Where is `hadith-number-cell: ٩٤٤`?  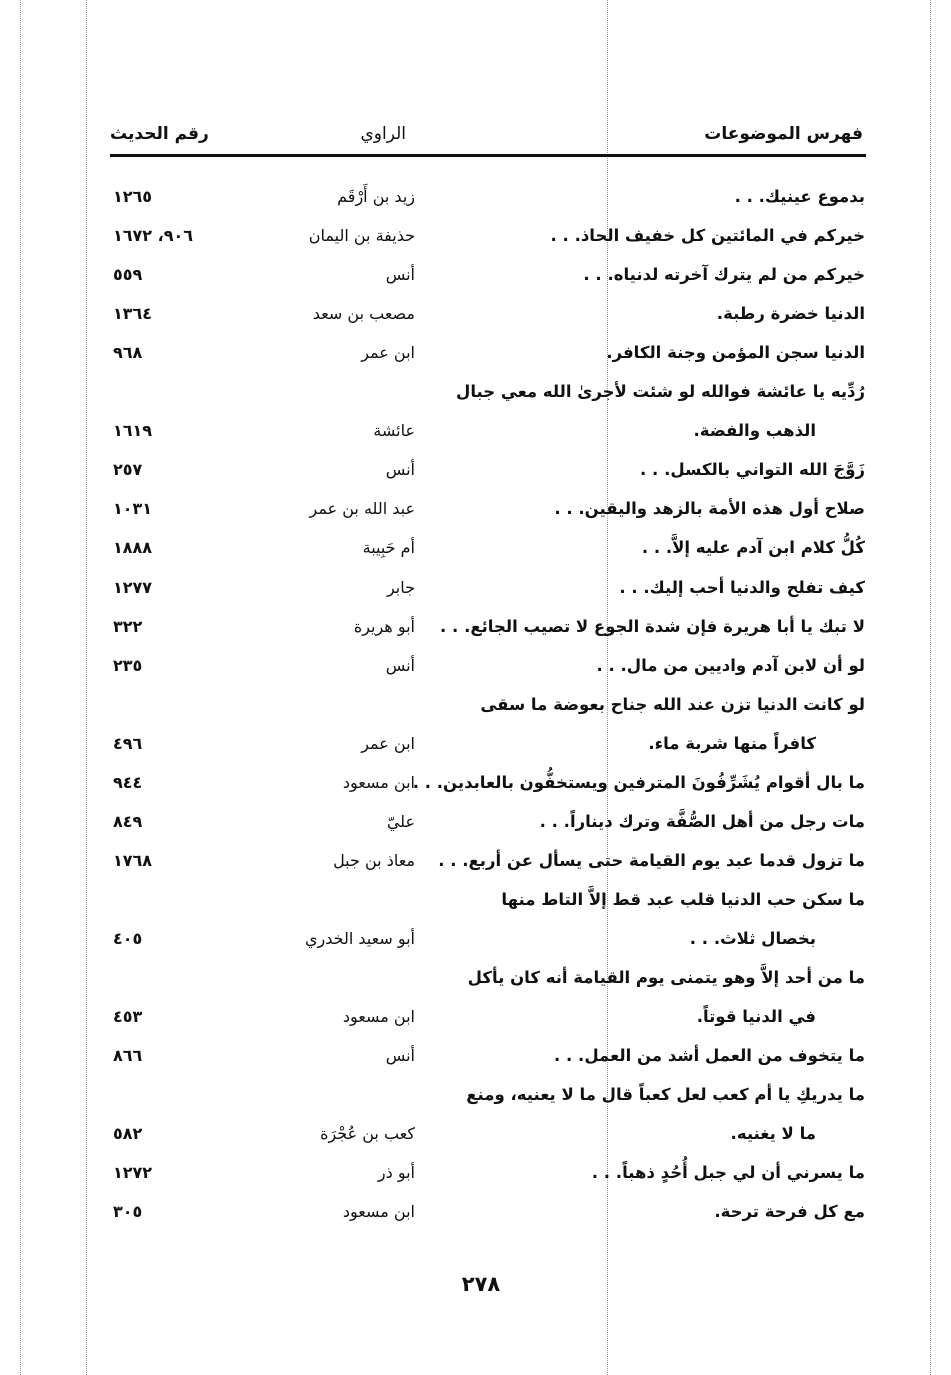 hadith-number-cell: ٩٤٤ is located at coordinates (128, 782).